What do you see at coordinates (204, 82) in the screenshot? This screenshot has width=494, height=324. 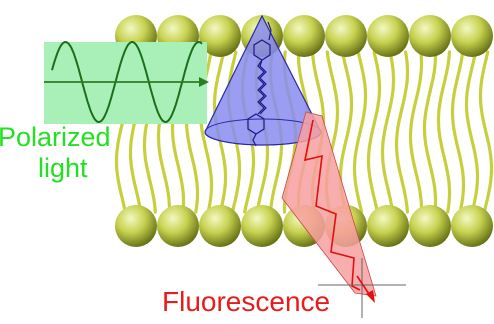 I see `light-arrowhead` at bounding box center [204, 82].